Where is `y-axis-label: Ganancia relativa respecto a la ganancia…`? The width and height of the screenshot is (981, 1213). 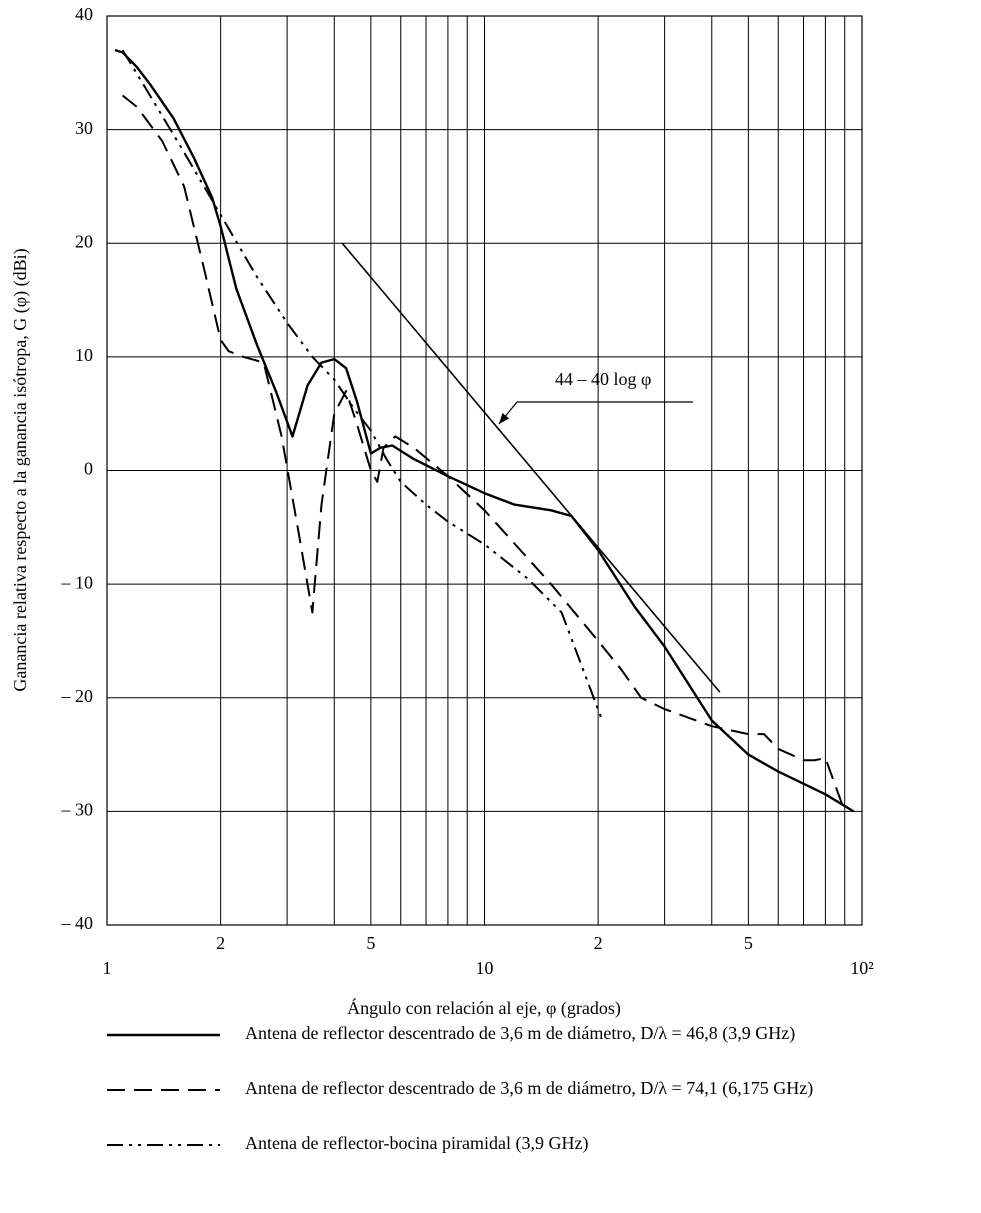
y-axis-label: Ganancia relativa respecto a la ganancia… is located at coordinates (20, 469).